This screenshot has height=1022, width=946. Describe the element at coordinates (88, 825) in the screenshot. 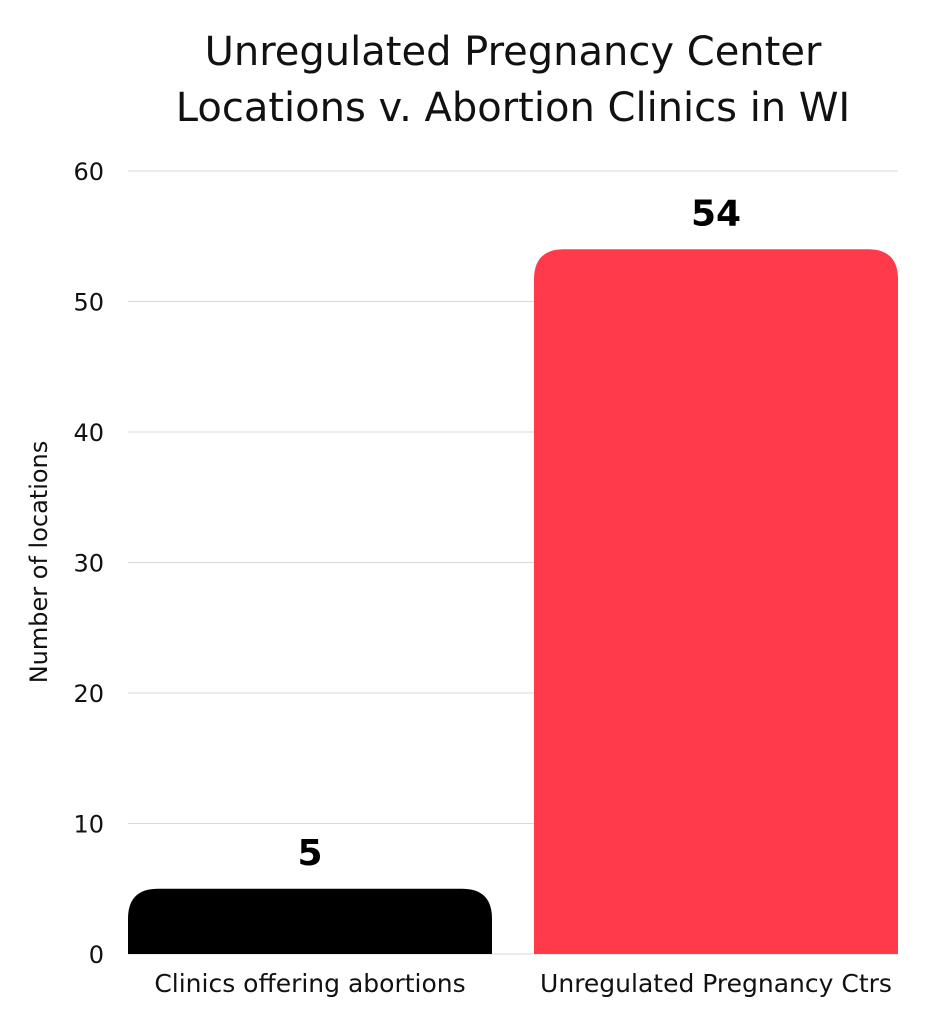

I see `y-tick-label: 10` at that location.